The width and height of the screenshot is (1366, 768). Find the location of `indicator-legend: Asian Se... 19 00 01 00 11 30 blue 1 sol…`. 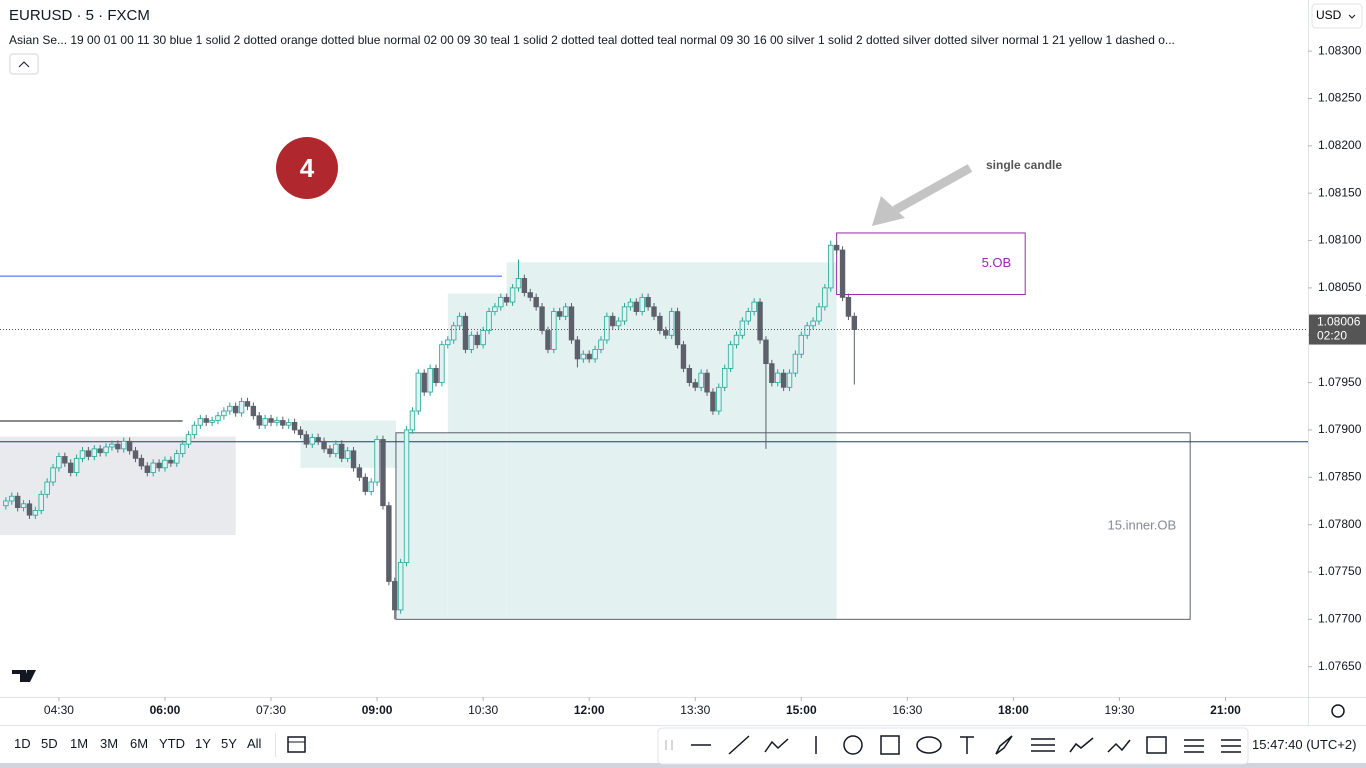

indicator-legend: Asian Se... 19 00 01 00 11 30 blue 1 sol… is located at coordinates (592, 40).